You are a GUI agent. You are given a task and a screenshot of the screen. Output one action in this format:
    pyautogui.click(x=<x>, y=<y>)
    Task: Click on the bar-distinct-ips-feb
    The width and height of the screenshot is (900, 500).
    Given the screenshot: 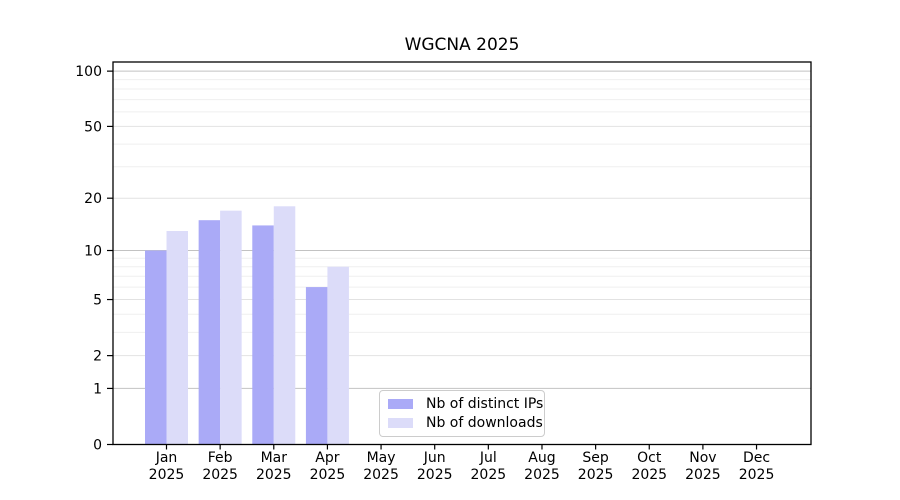 What is the action you would take?
    pyautogui.click(x=209, y=332)
    